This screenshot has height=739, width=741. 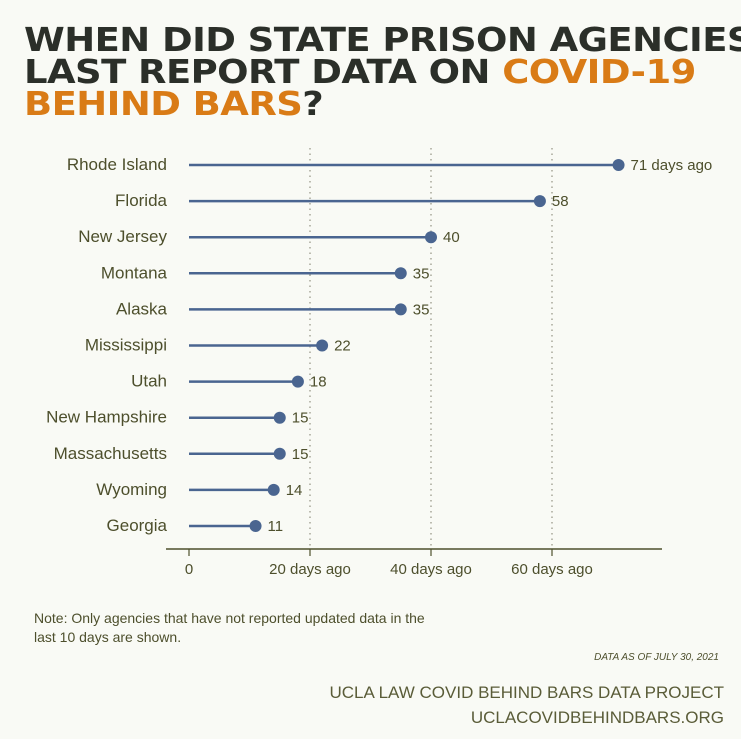 What do you see at coordinates (382, 39) in the screenshot?
I see `title-line-1: WHEN DID STATE PRISON AGENCIES` at bounding box center [382, 39].